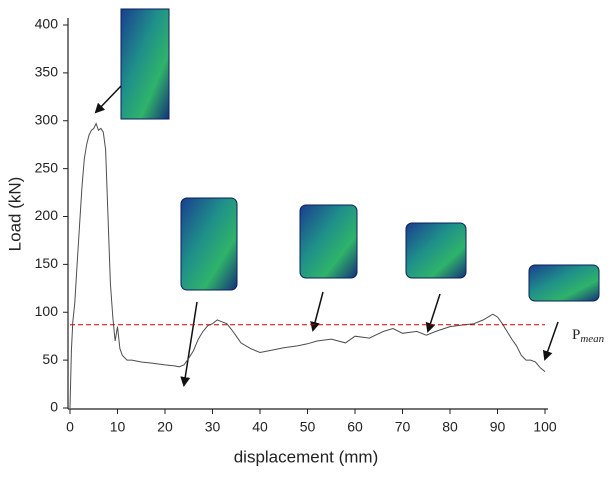 Image resolution: width=611 pixels, height=477 pixels. Describe the element at coordinates (213, 427) in the screenshot. I see `x-tick-label: 30` at that location.